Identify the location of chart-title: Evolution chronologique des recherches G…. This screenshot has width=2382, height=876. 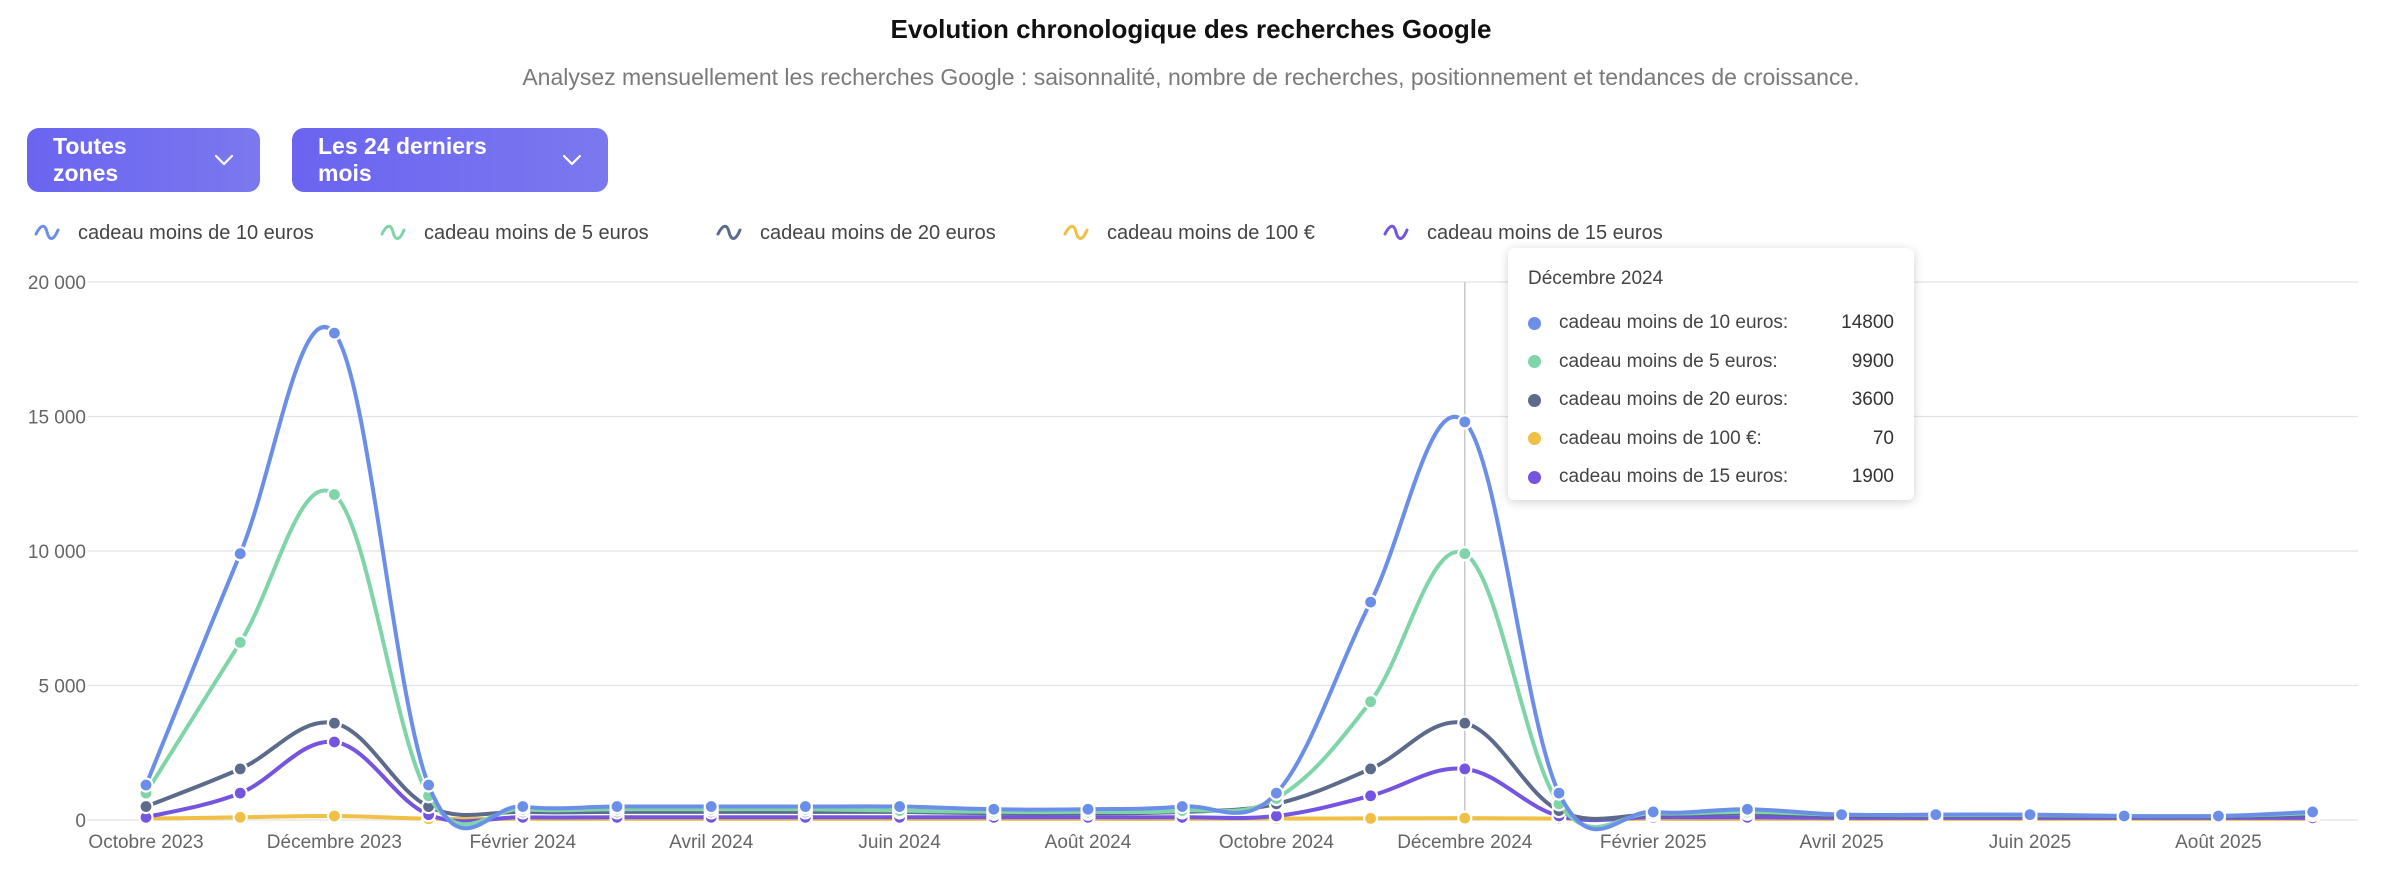
(1191, 29).